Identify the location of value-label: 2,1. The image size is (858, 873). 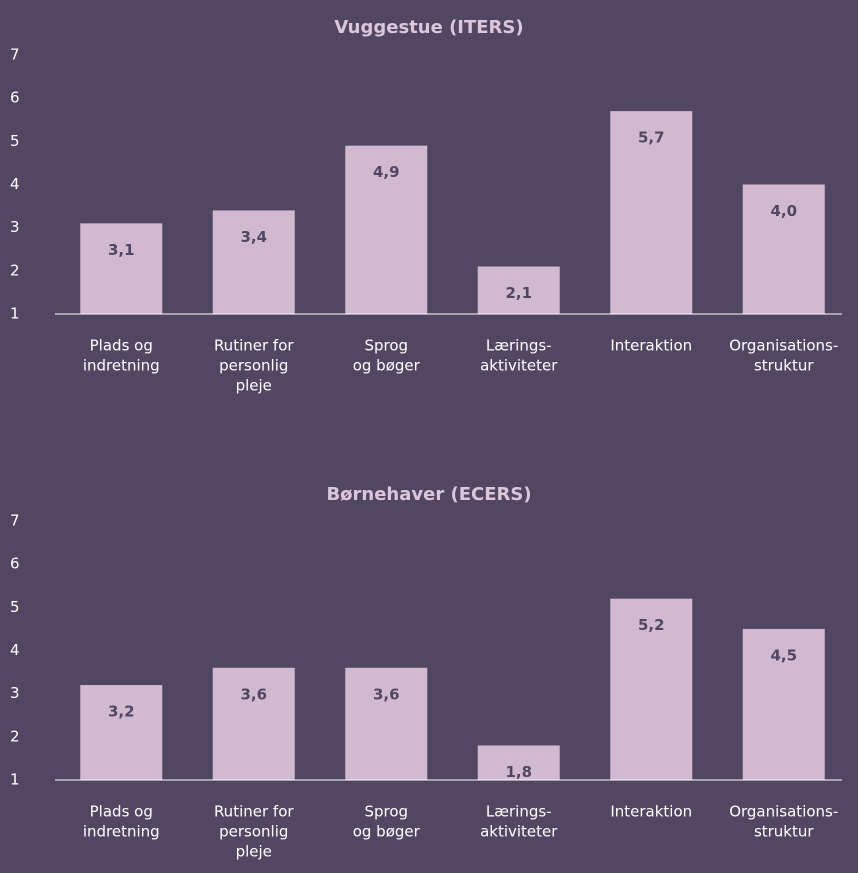
(518, 293).